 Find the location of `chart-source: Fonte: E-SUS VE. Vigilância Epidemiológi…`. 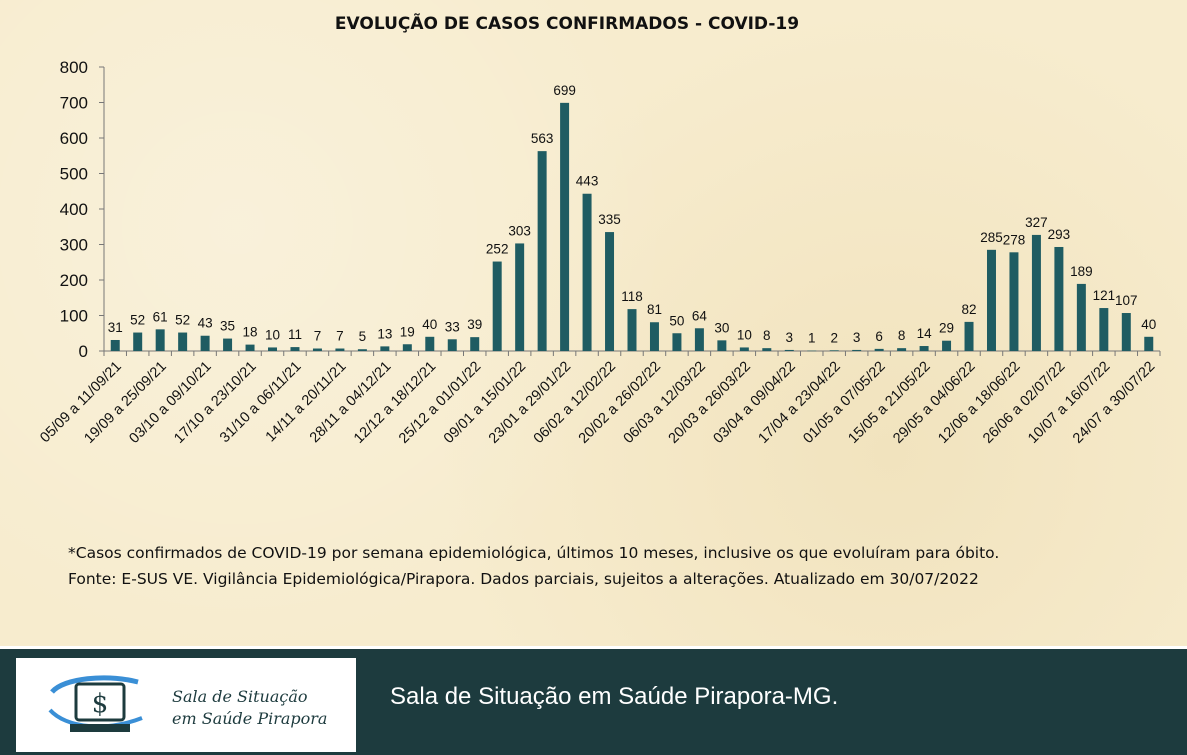

chart-source: Fonte: E-SUS VE. Vigilância Epidemiológi… is located at coordinates (523, 579).